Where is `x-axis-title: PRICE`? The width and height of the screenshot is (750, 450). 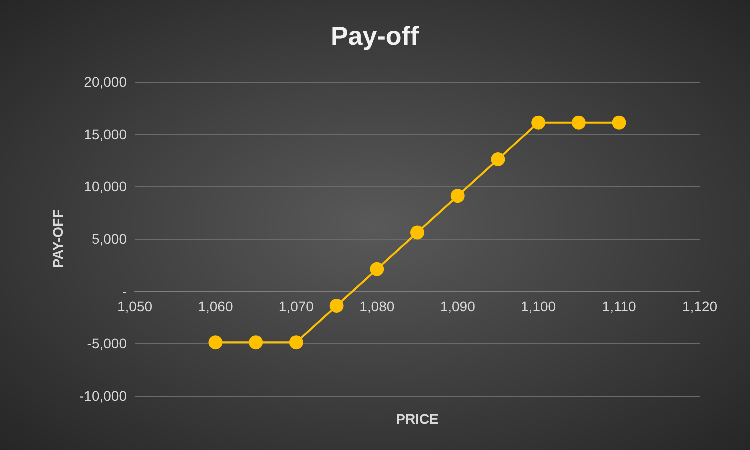
x-axis-title: PRICE is located at coordinates (417, 419).